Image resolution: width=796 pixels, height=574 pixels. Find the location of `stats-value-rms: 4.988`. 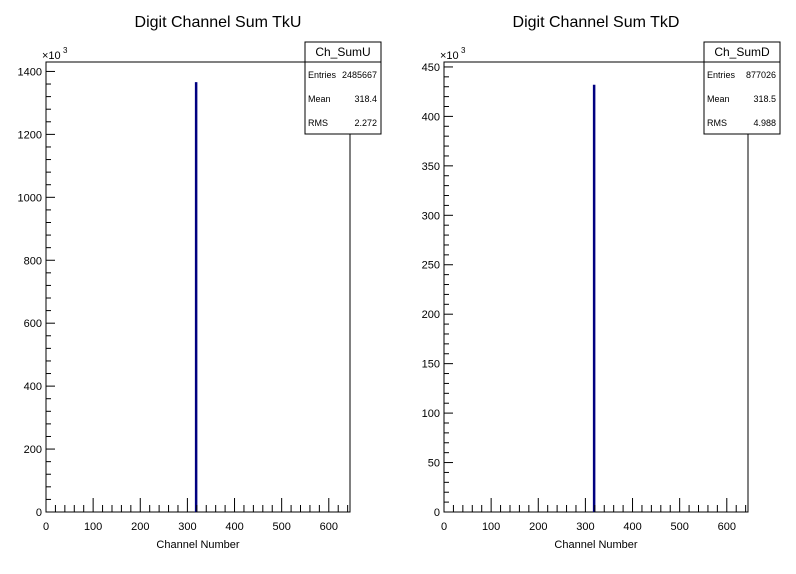

stats-value-rms: 4.988 is located at coordinates (764, 123).